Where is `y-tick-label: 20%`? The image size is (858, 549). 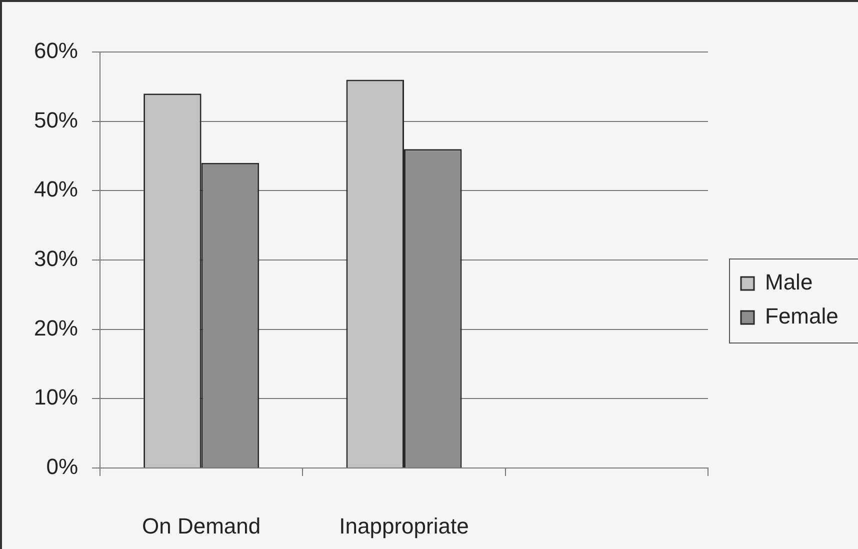
y-tick-label: 20% is located at coordinates (56, 327).